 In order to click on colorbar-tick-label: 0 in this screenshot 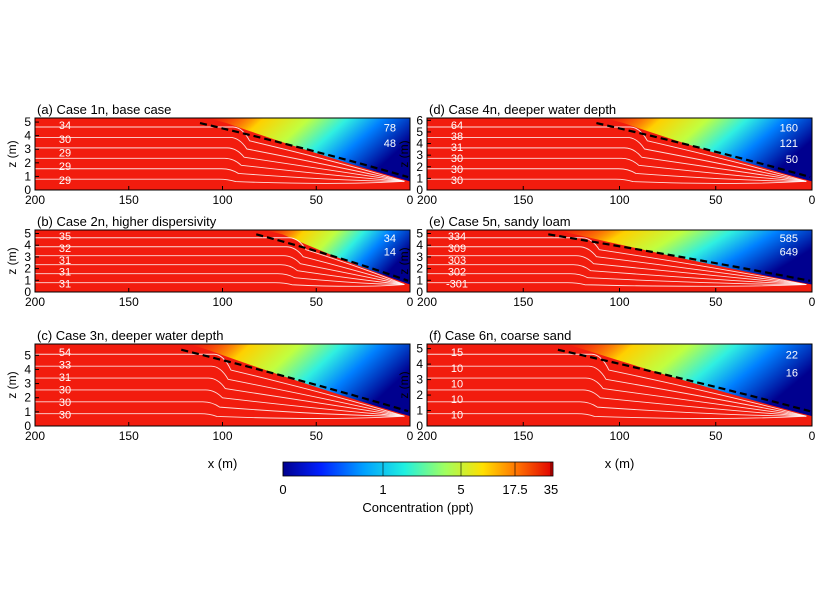, I will do `click(282, 489)`.